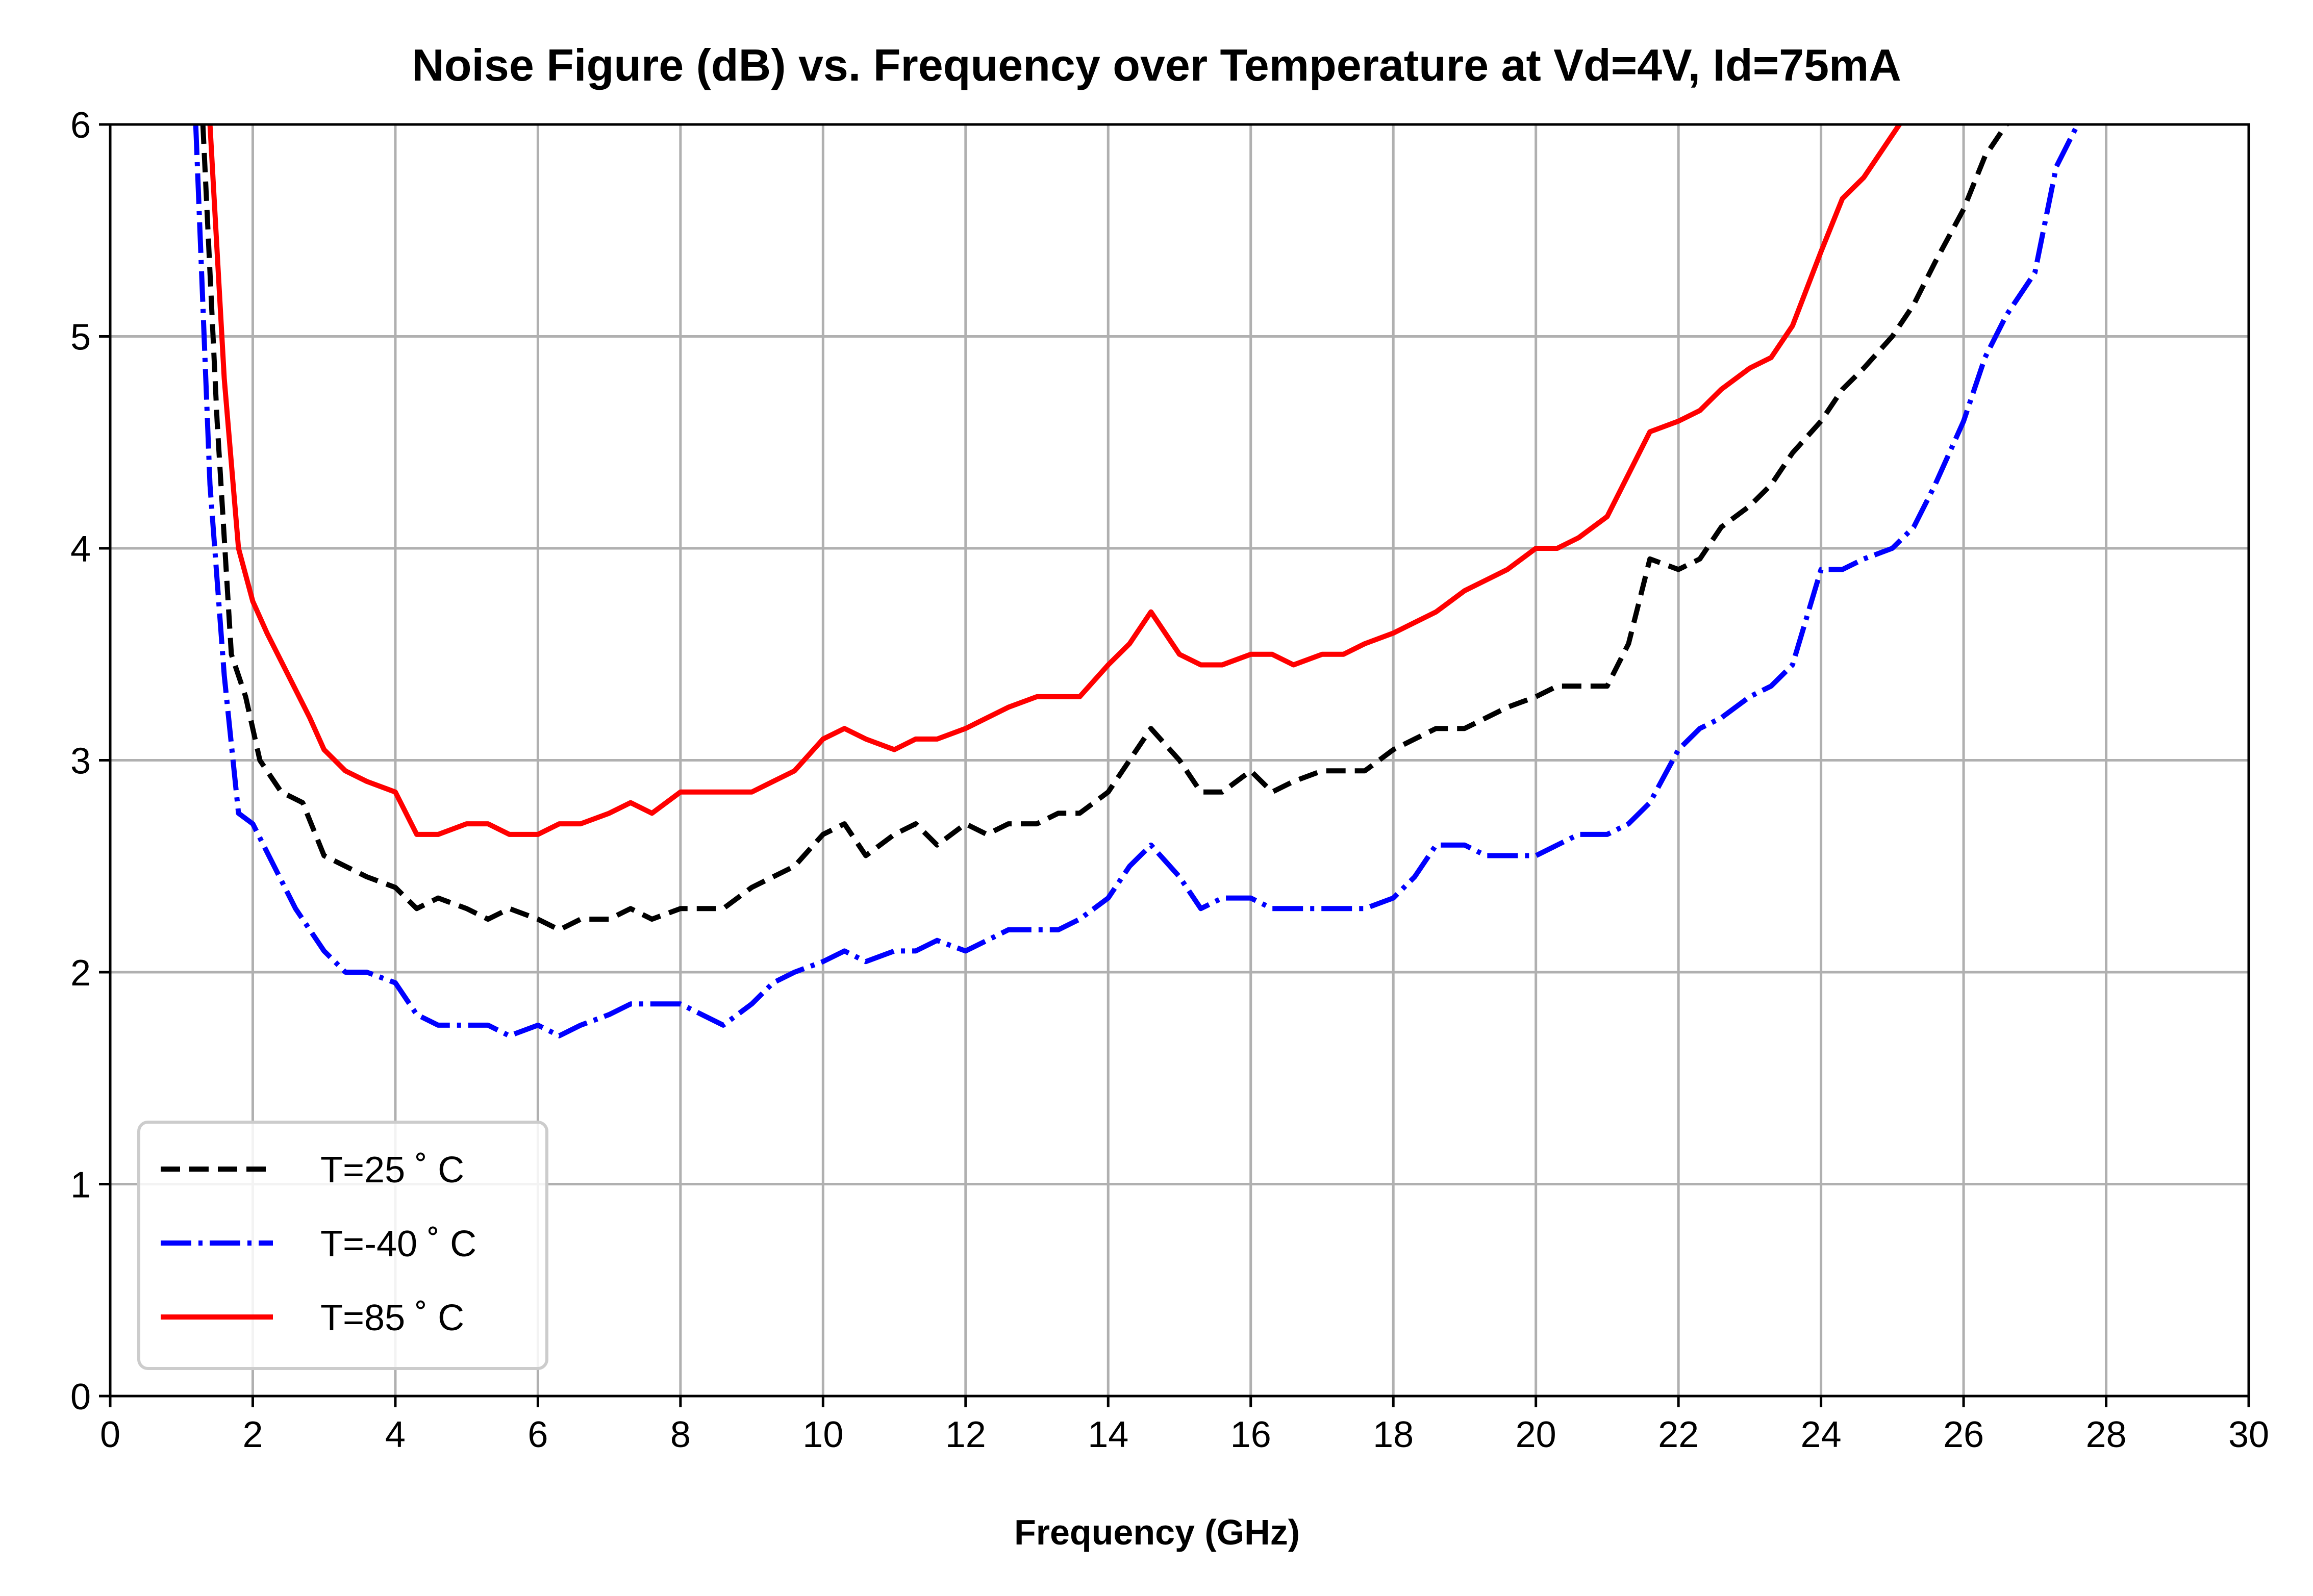 The height and width of the screenshot is (1596, 2313). What do you see at coordinates (1963, 1435) in the screenshot?
I see `x-tick-label: 26` at bounding box center [1963, 1435].